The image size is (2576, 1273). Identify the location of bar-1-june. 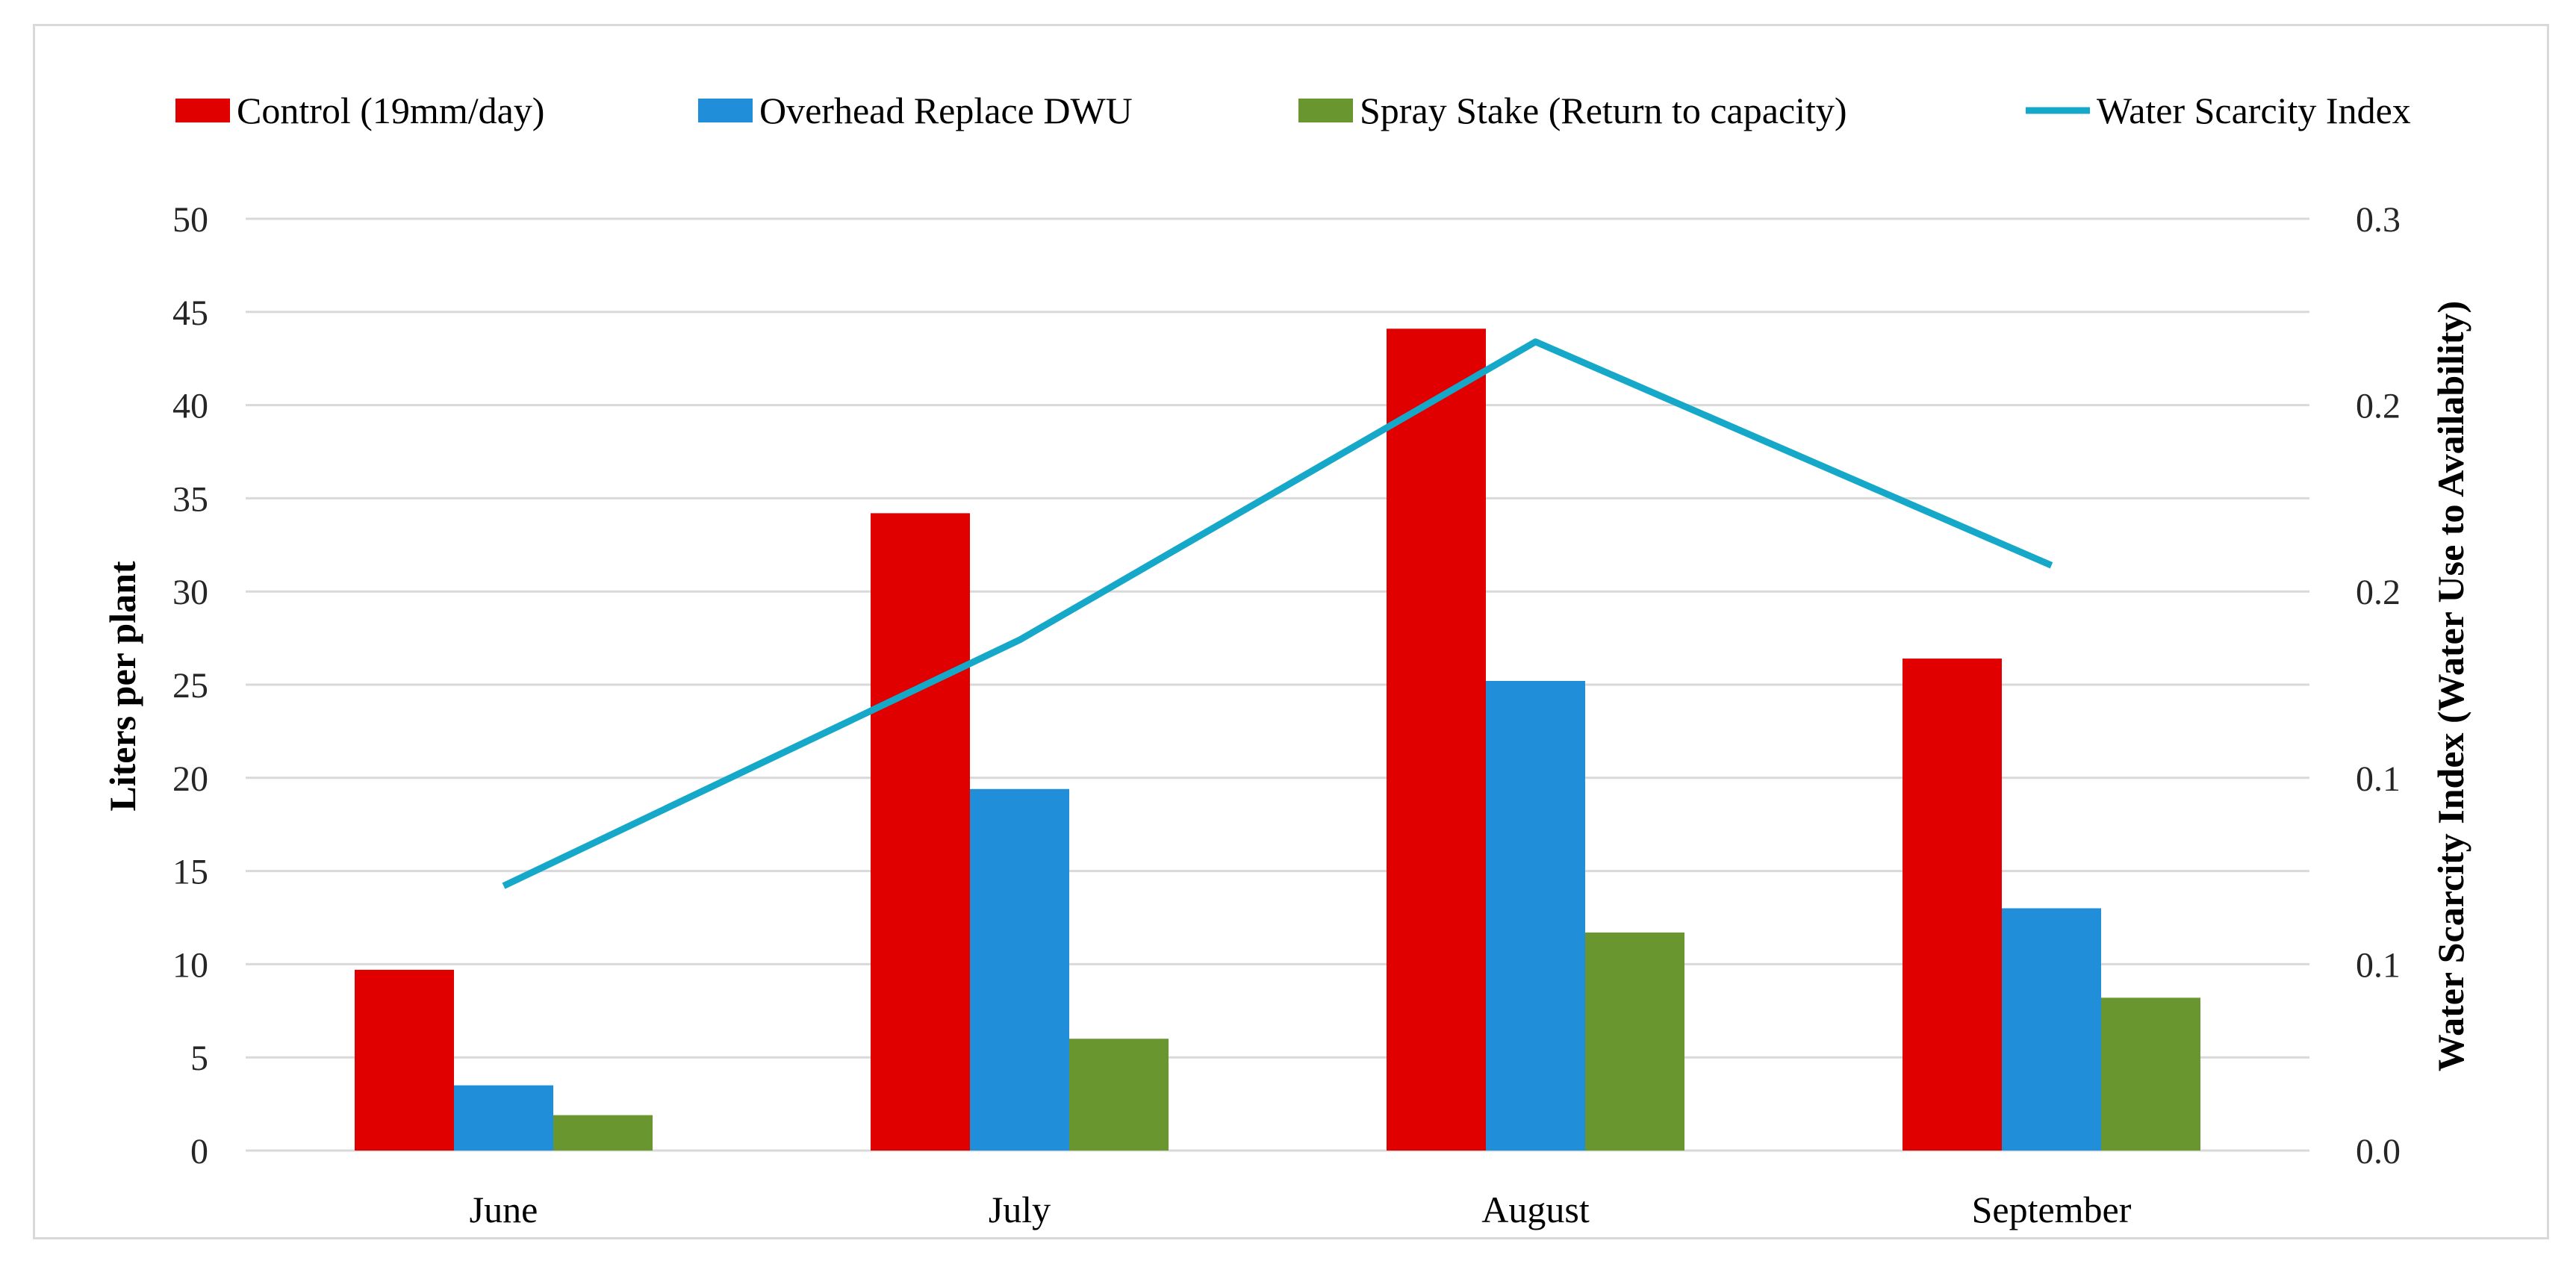
(405, 1060).